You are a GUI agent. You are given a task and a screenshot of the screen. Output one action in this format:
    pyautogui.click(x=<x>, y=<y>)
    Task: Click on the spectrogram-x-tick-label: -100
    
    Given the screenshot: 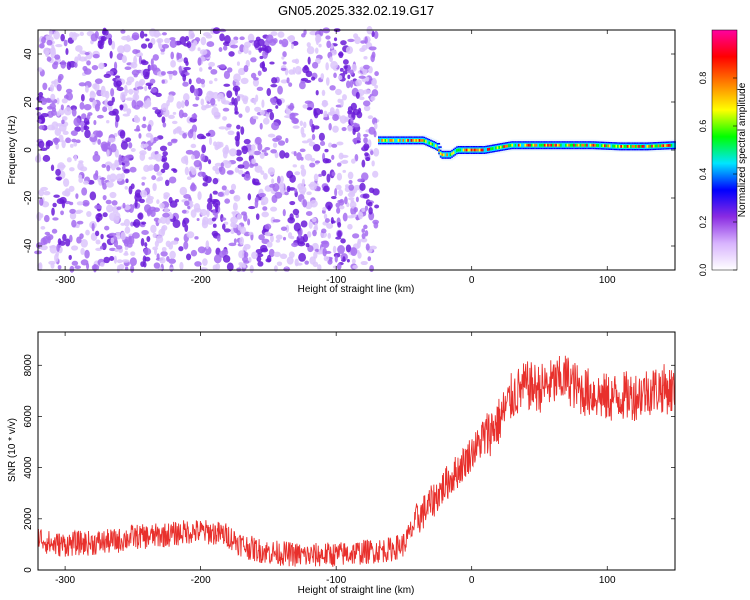 What is the action you would take?
    pyautogui.click(x=336, y=280)
    